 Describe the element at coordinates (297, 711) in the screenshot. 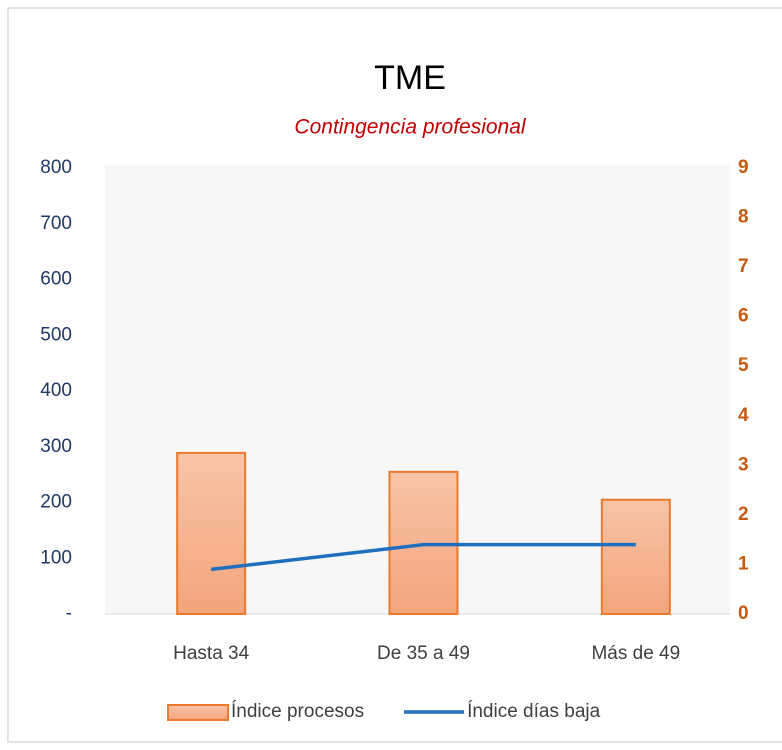

I see `legend-label: Índice procesos` at that location.